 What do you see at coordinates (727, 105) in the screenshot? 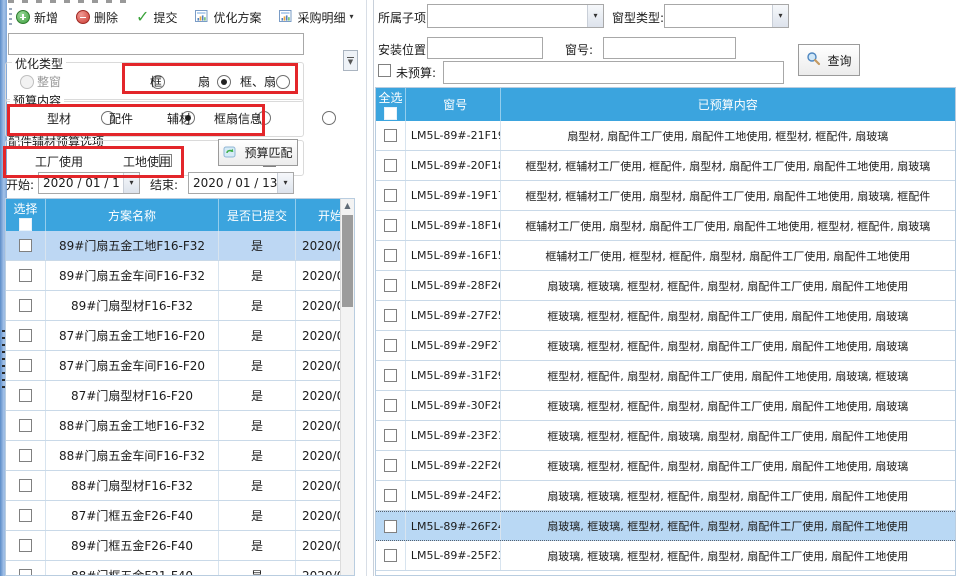
I see `budgeted-content-header: 已预算内容` at bounding box center [727, 105].